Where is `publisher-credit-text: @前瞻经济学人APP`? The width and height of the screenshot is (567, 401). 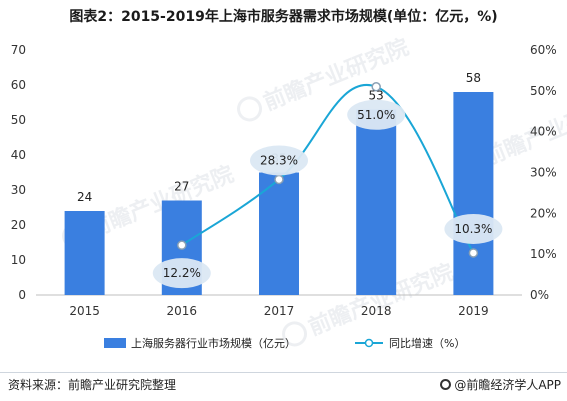 publisher-credit-text: @前瞻经济学人APP is located at coordinates (507, 385).